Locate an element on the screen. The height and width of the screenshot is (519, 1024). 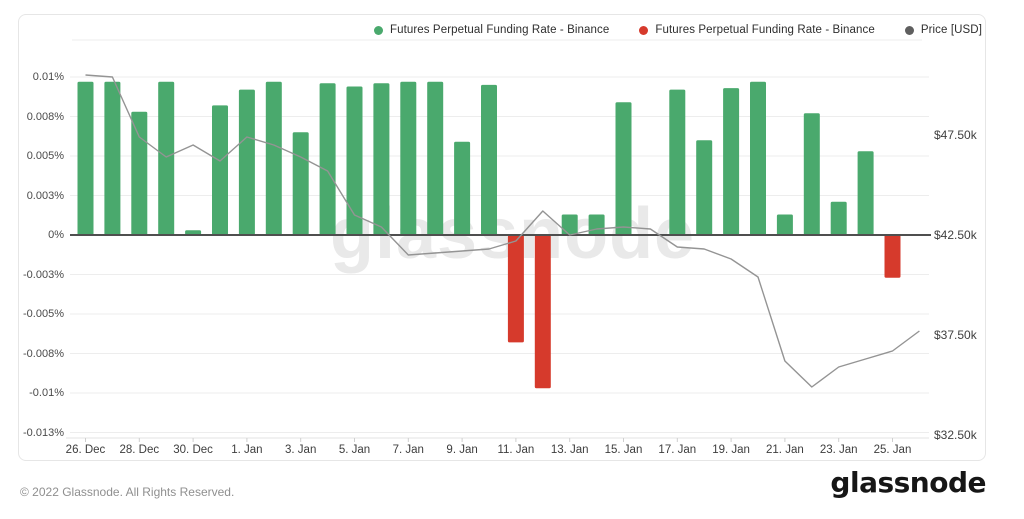
x-axis-tick-label: 5. Jan is located at coordinates (354, 450).